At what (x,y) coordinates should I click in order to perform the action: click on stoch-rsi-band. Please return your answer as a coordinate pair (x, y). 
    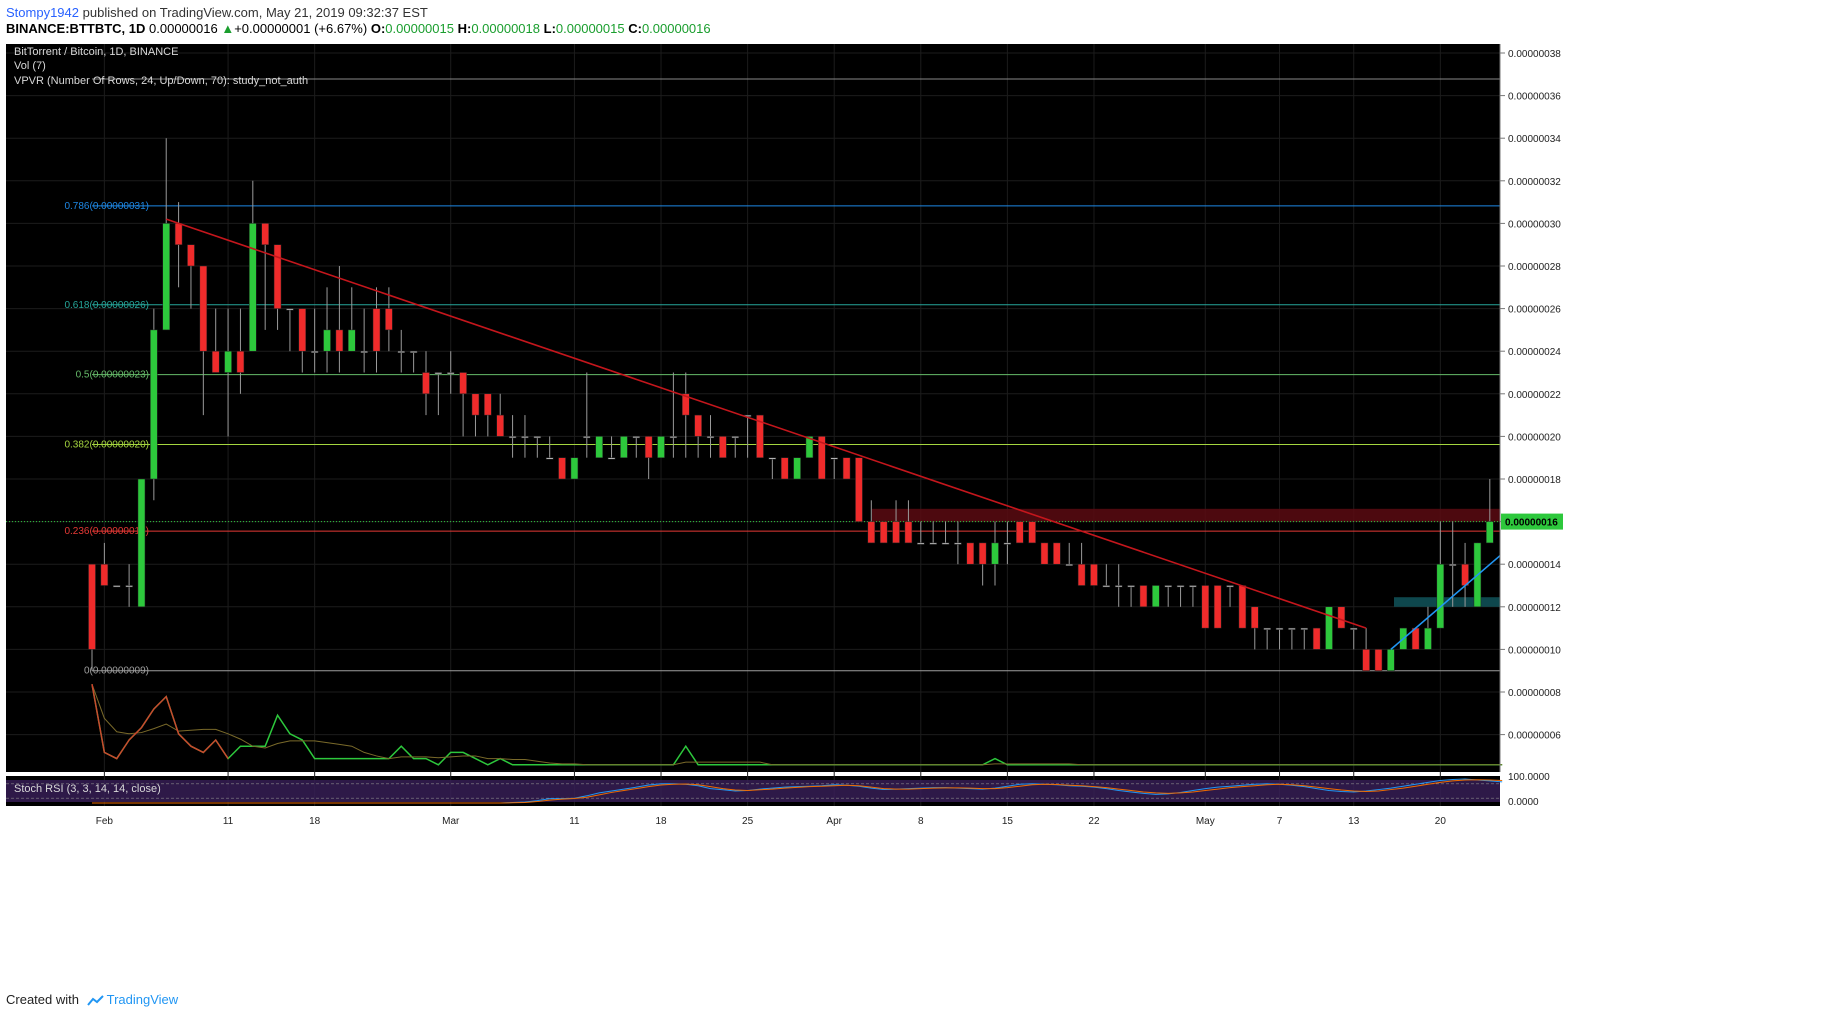
    Looking at the image, I should click on (753, 791).